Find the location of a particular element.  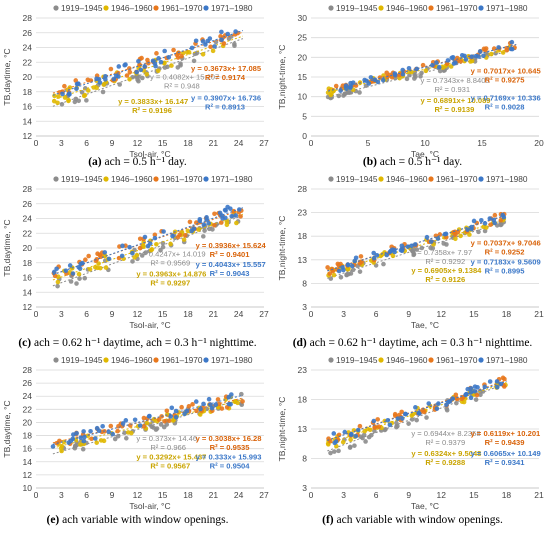

x-axis-label: Tae, °C is located at coordinates (425, 325).